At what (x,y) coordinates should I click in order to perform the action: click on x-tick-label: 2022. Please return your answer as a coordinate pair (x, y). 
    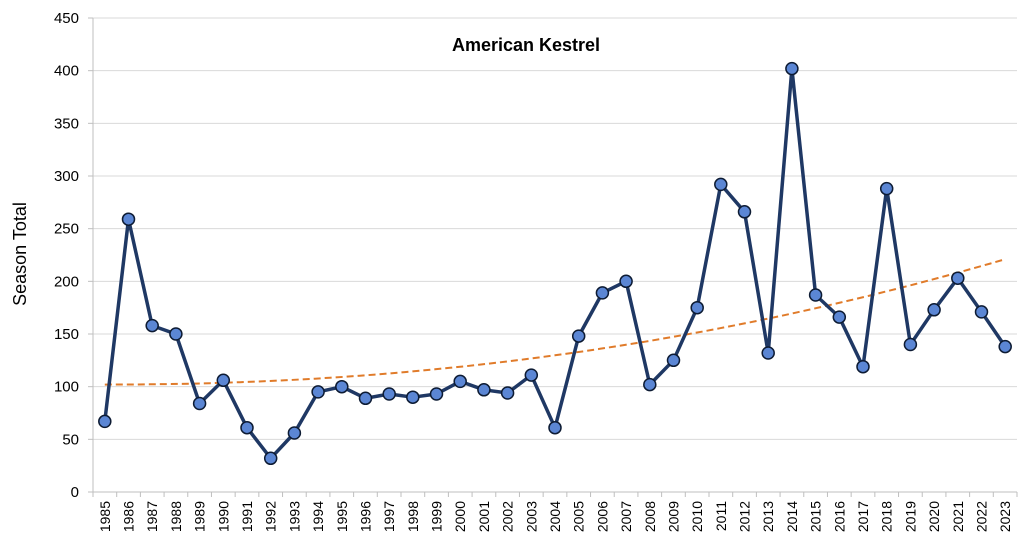
    Looking at the image, I should click on (981, 516).